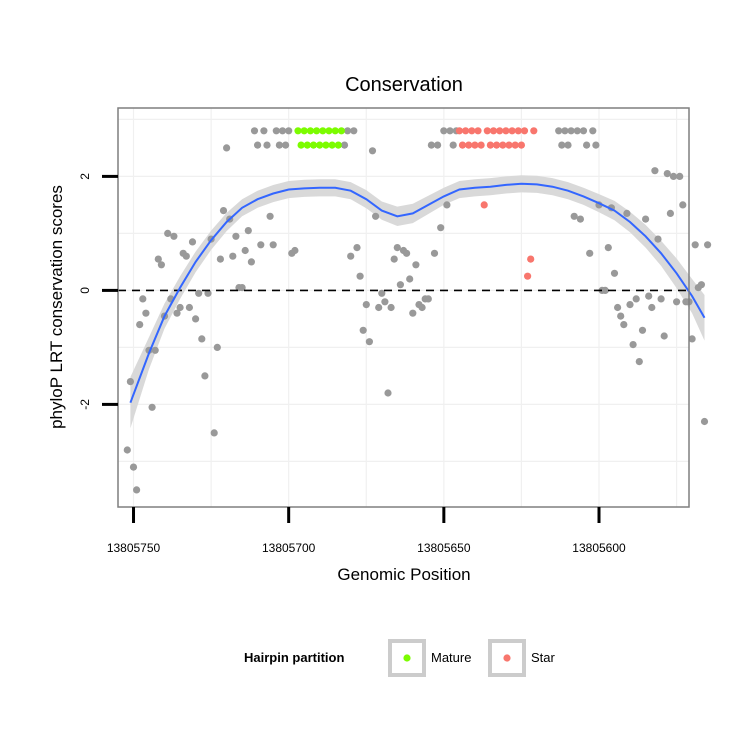 This screenshot has width=750, height=750. What do you see at coordinates (56, 307) in the screenshot?
I see `y-axis-label: phyloP LRT conservation scores` at bounding box center [56, 307].